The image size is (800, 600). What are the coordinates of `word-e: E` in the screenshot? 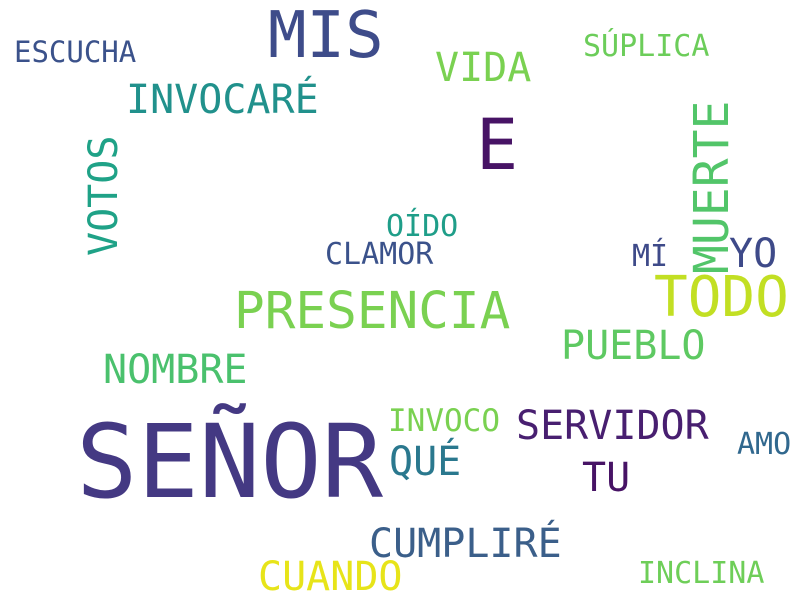 It's located at (497, 145).